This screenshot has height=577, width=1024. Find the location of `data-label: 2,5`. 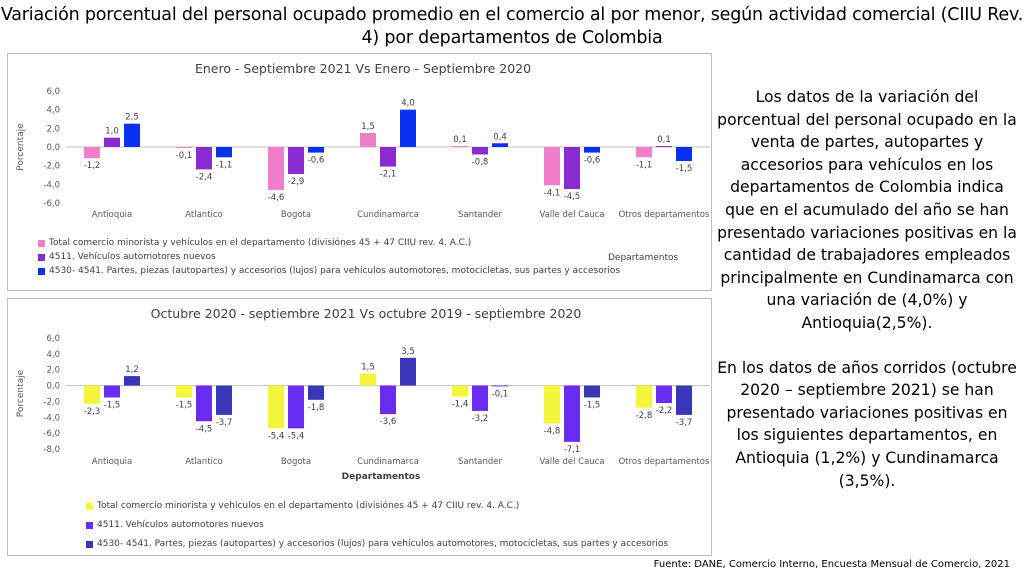

data-label: 2,5 is located at coordinates (132, 118).